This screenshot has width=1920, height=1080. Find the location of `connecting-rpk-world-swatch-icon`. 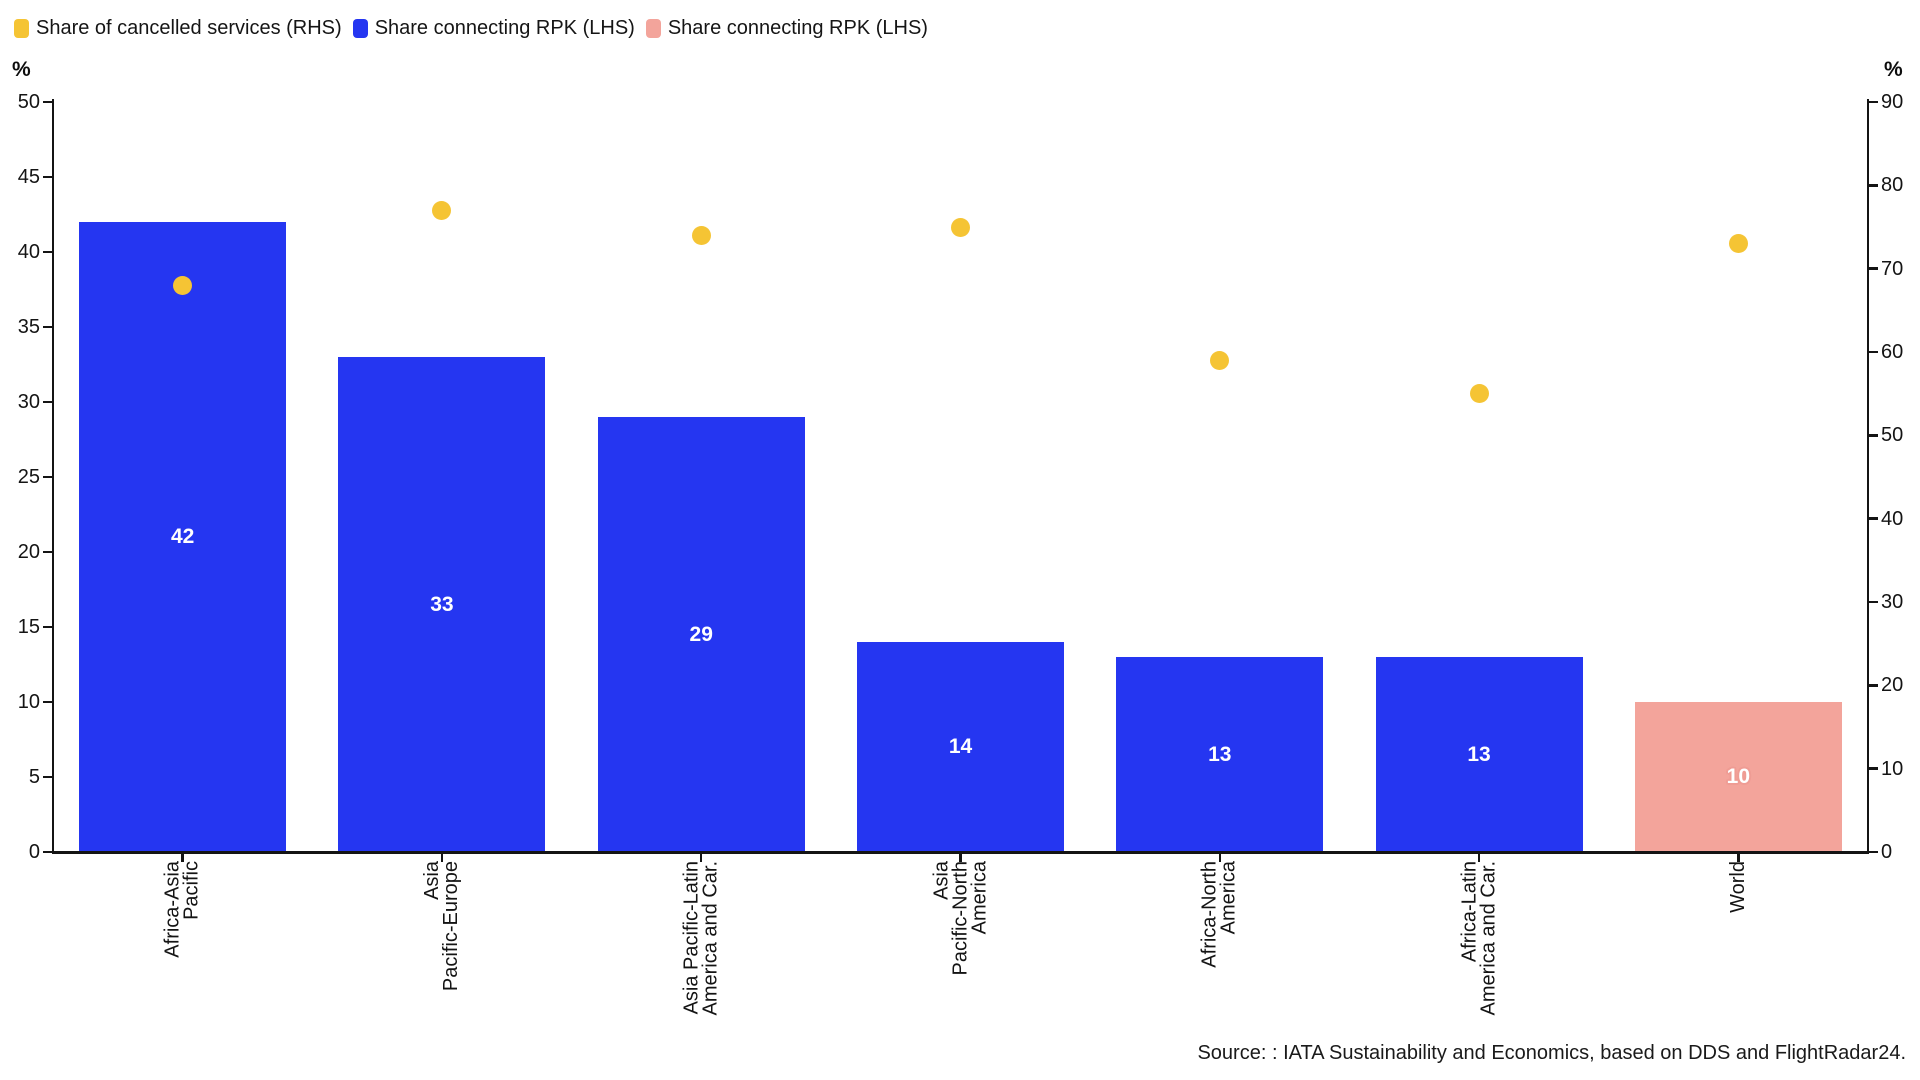

connecting-rpk-world-swatch-icon is located at coordinates (653, 28).